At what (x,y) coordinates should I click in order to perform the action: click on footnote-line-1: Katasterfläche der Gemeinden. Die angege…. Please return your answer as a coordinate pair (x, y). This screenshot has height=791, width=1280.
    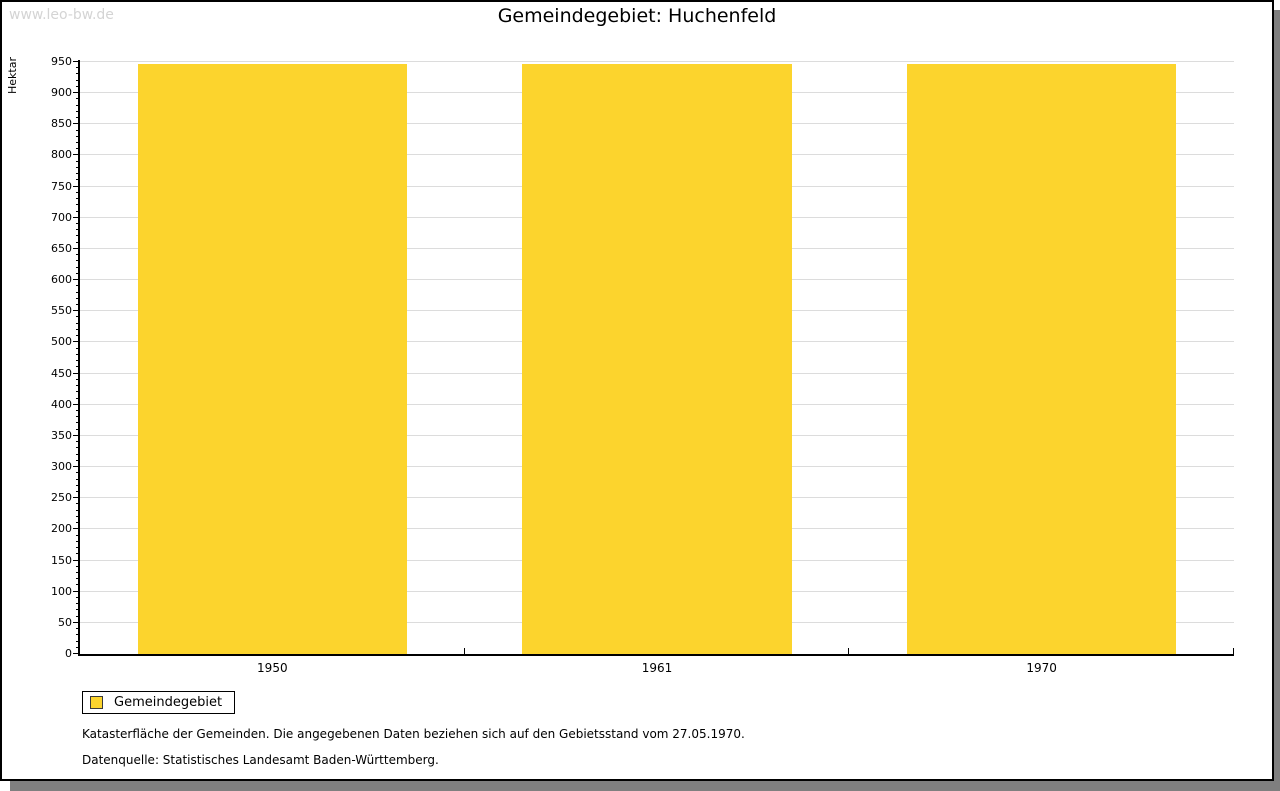
    Looking at the image, I should click on (413, 734).